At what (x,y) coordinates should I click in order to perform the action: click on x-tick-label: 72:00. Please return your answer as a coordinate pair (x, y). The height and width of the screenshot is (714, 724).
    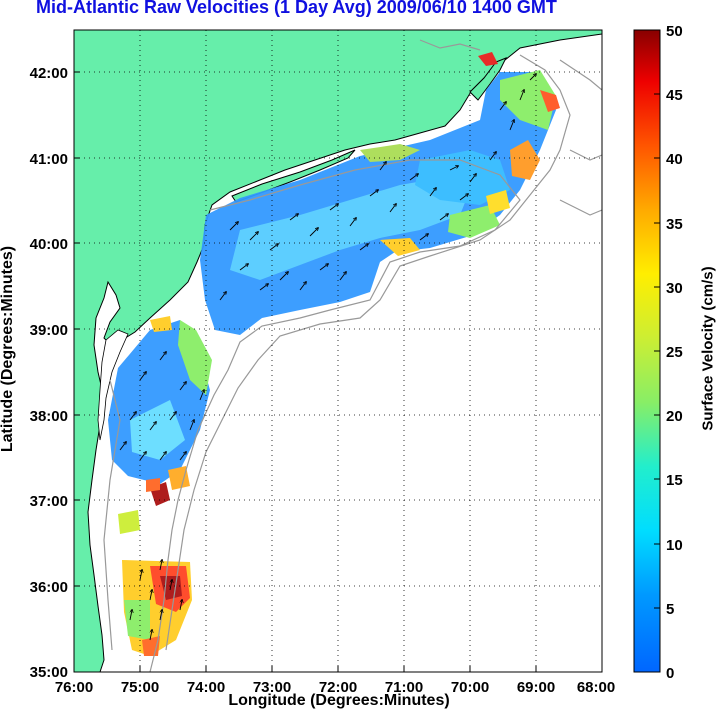
    Looking at the image, I should click on (338, 687).